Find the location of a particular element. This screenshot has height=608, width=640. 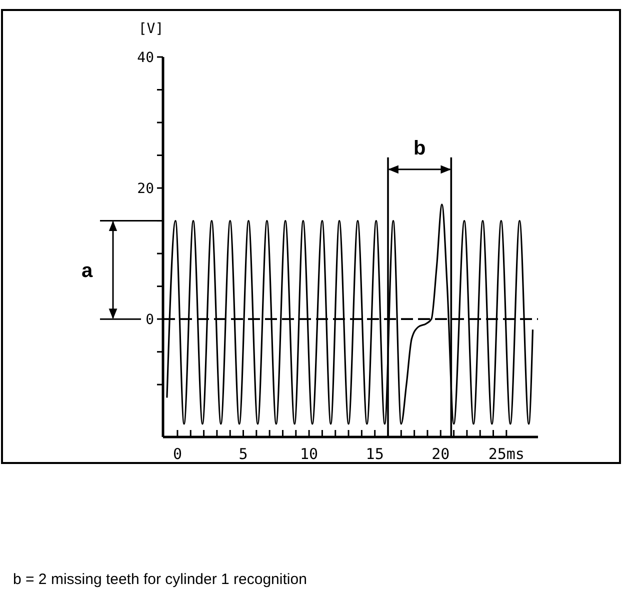

x-tick-label: 15 is located at coordinates (375, 454).